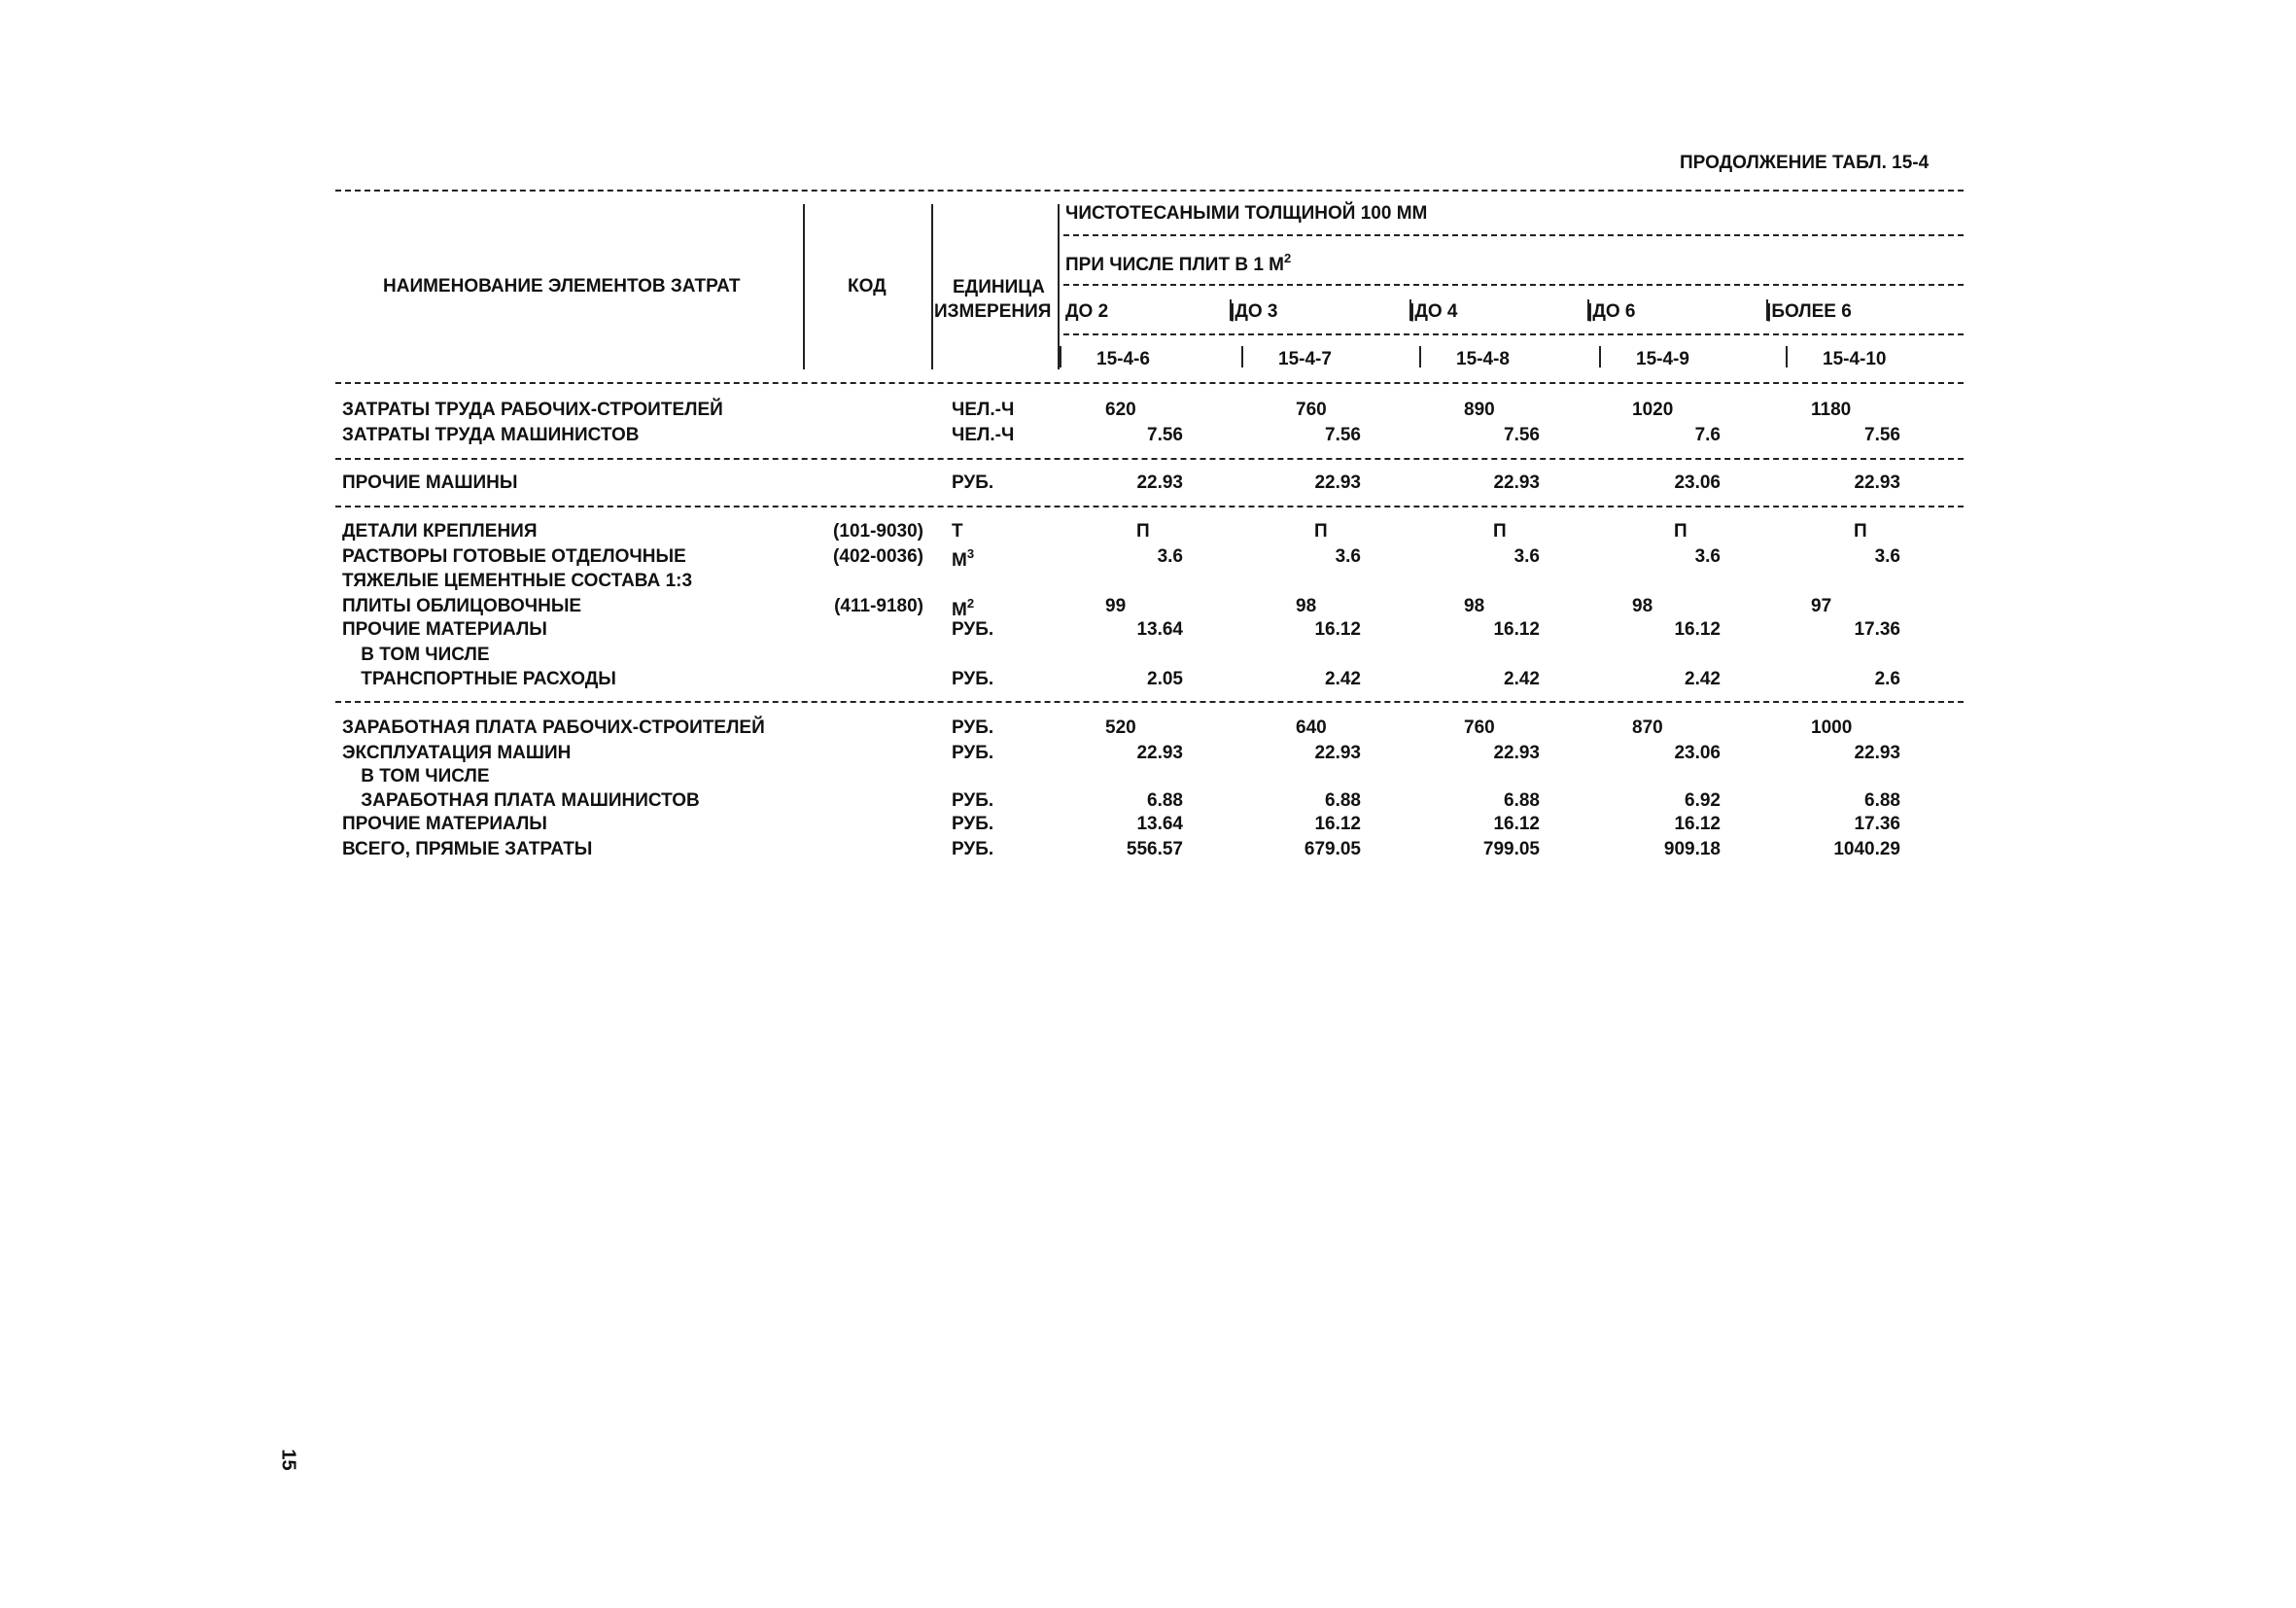  Describe the element at coordinates (1647, 727) in the screenshot. I see `cell-value: 870` at that location.